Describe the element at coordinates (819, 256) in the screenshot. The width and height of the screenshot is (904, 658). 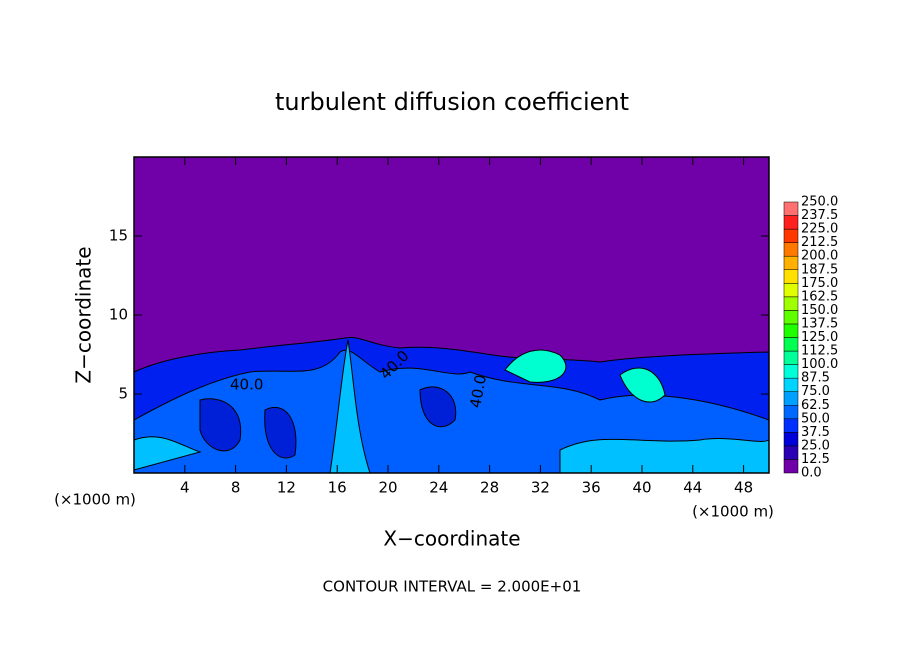
I see `colorbar-label: 200.0` at that location.